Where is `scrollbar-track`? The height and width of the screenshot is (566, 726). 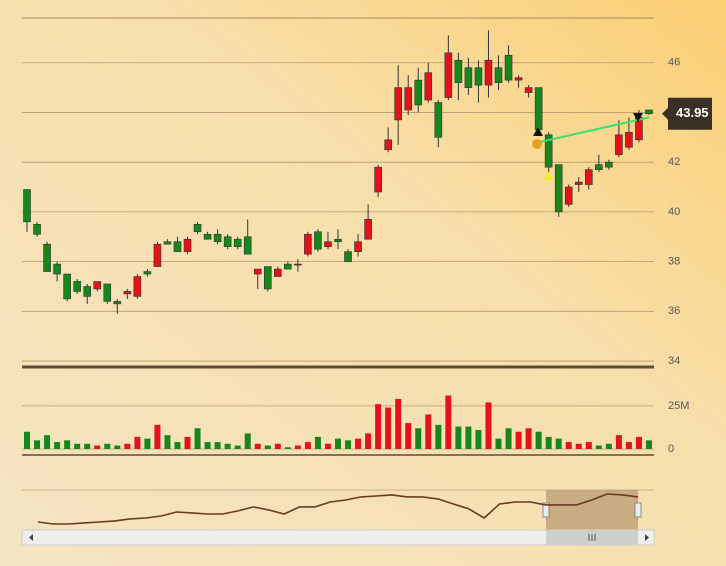
scrollbar-track is located at coordinates (338, 537).